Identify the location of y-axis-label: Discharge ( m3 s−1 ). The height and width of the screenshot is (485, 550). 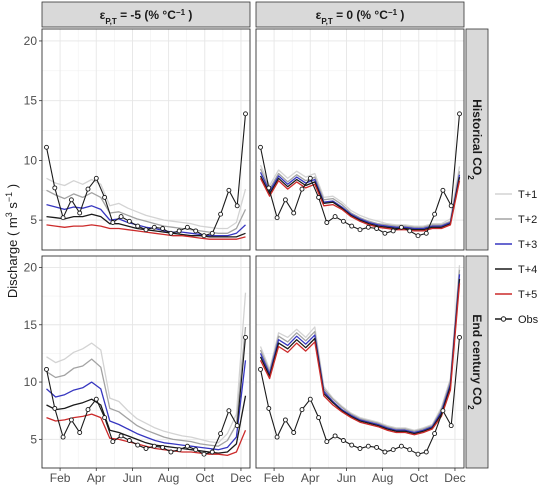
(12, 241).